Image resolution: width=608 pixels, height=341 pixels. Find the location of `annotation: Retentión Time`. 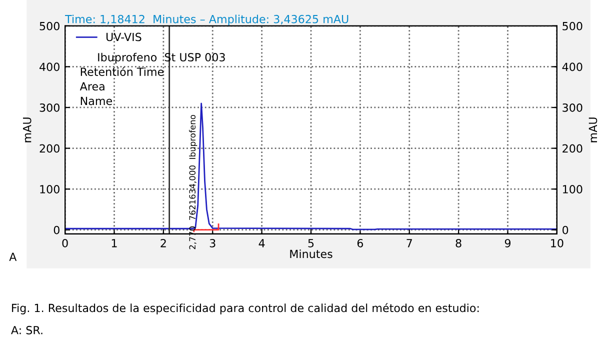

annotation: Retentión Time is located at coordinates (122, 71).